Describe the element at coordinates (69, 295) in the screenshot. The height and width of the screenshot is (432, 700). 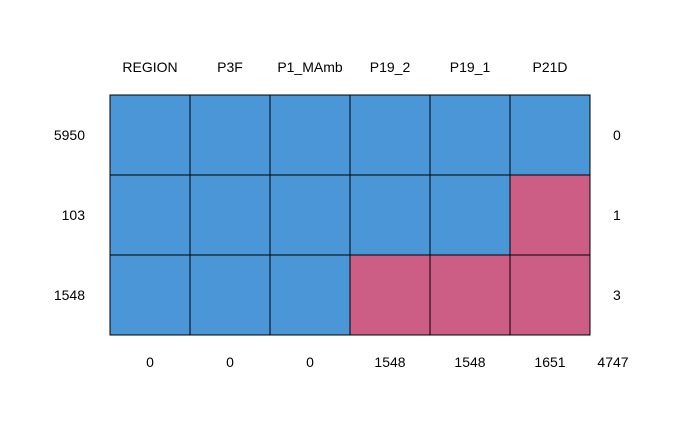
I see `row-count-label: 1548` at that location.